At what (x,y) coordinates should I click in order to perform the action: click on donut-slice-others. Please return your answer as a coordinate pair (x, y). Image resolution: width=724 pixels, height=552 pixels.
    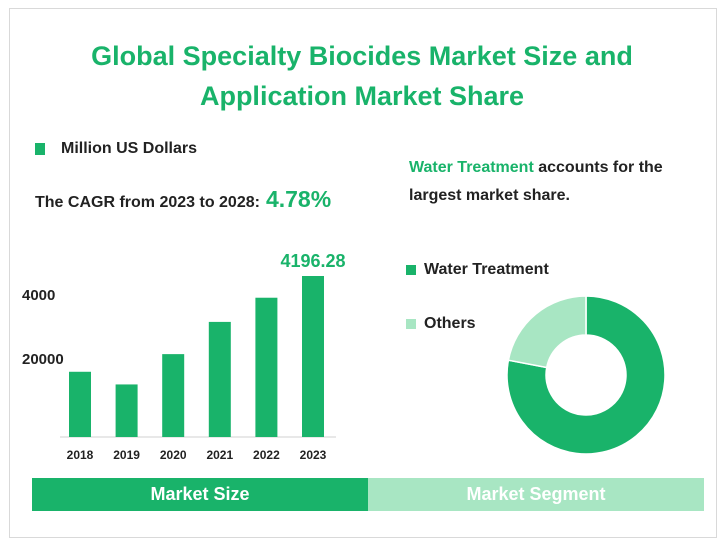
    Looking at the image, I should click on (547, 332).